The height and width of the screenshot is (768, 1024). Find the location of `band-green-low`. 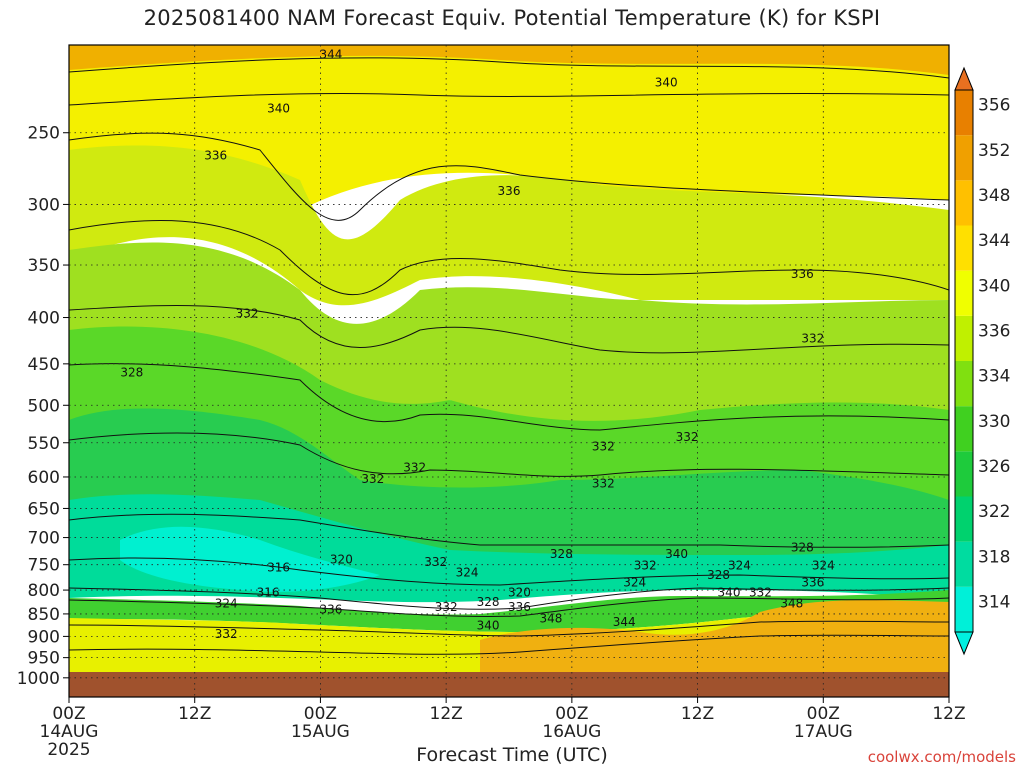

band-green-low is located at coordinates (509, 611).